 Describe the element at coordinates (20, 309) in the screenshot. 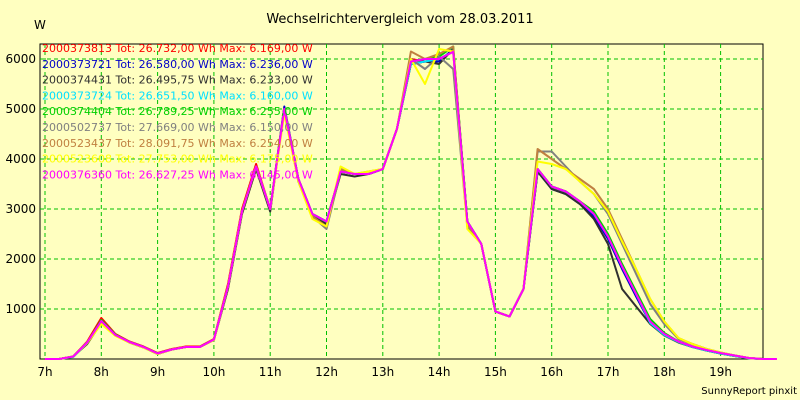

I see `y-tick-label: 1000` at that location.